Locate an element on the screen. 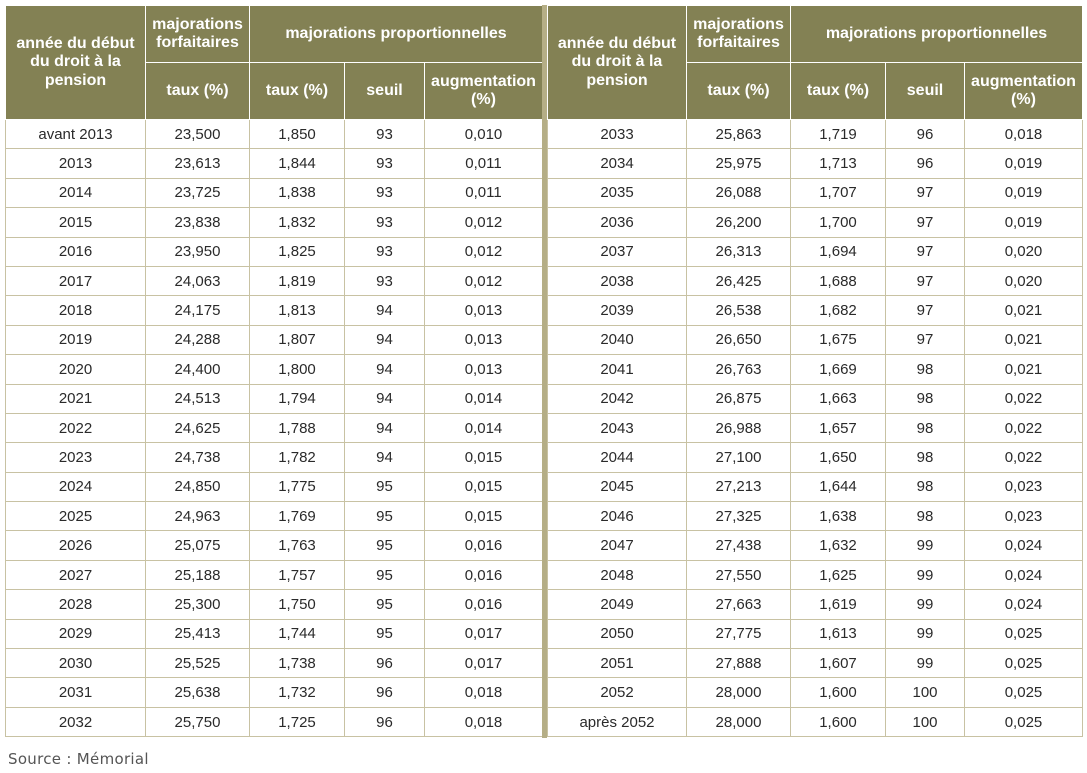 The width and height of the screenshot is (1087, 773). cell-year: 2038 is located at coordinates (617, 281).